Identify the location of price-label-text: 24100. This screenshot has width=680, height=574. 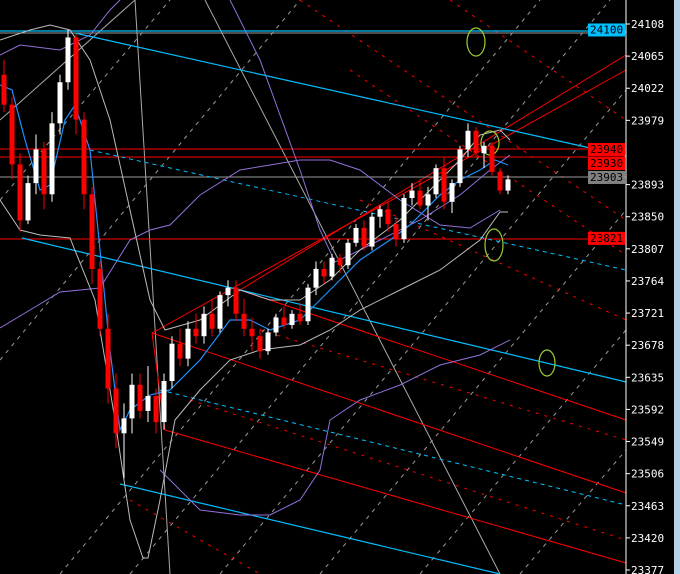
(606, 29).